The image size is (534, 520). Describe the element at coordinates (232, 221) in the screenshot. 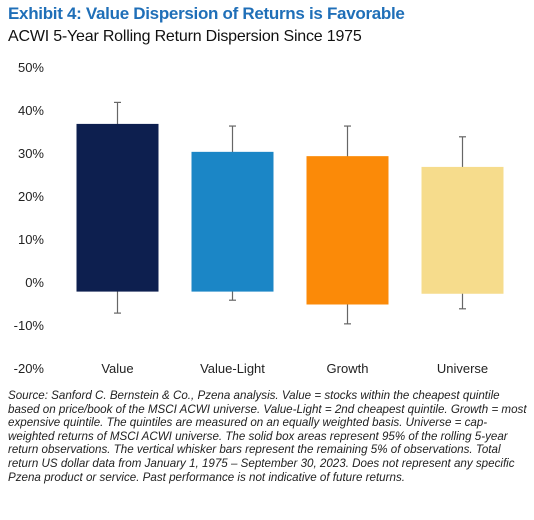

I see `box-value-light` at that location.